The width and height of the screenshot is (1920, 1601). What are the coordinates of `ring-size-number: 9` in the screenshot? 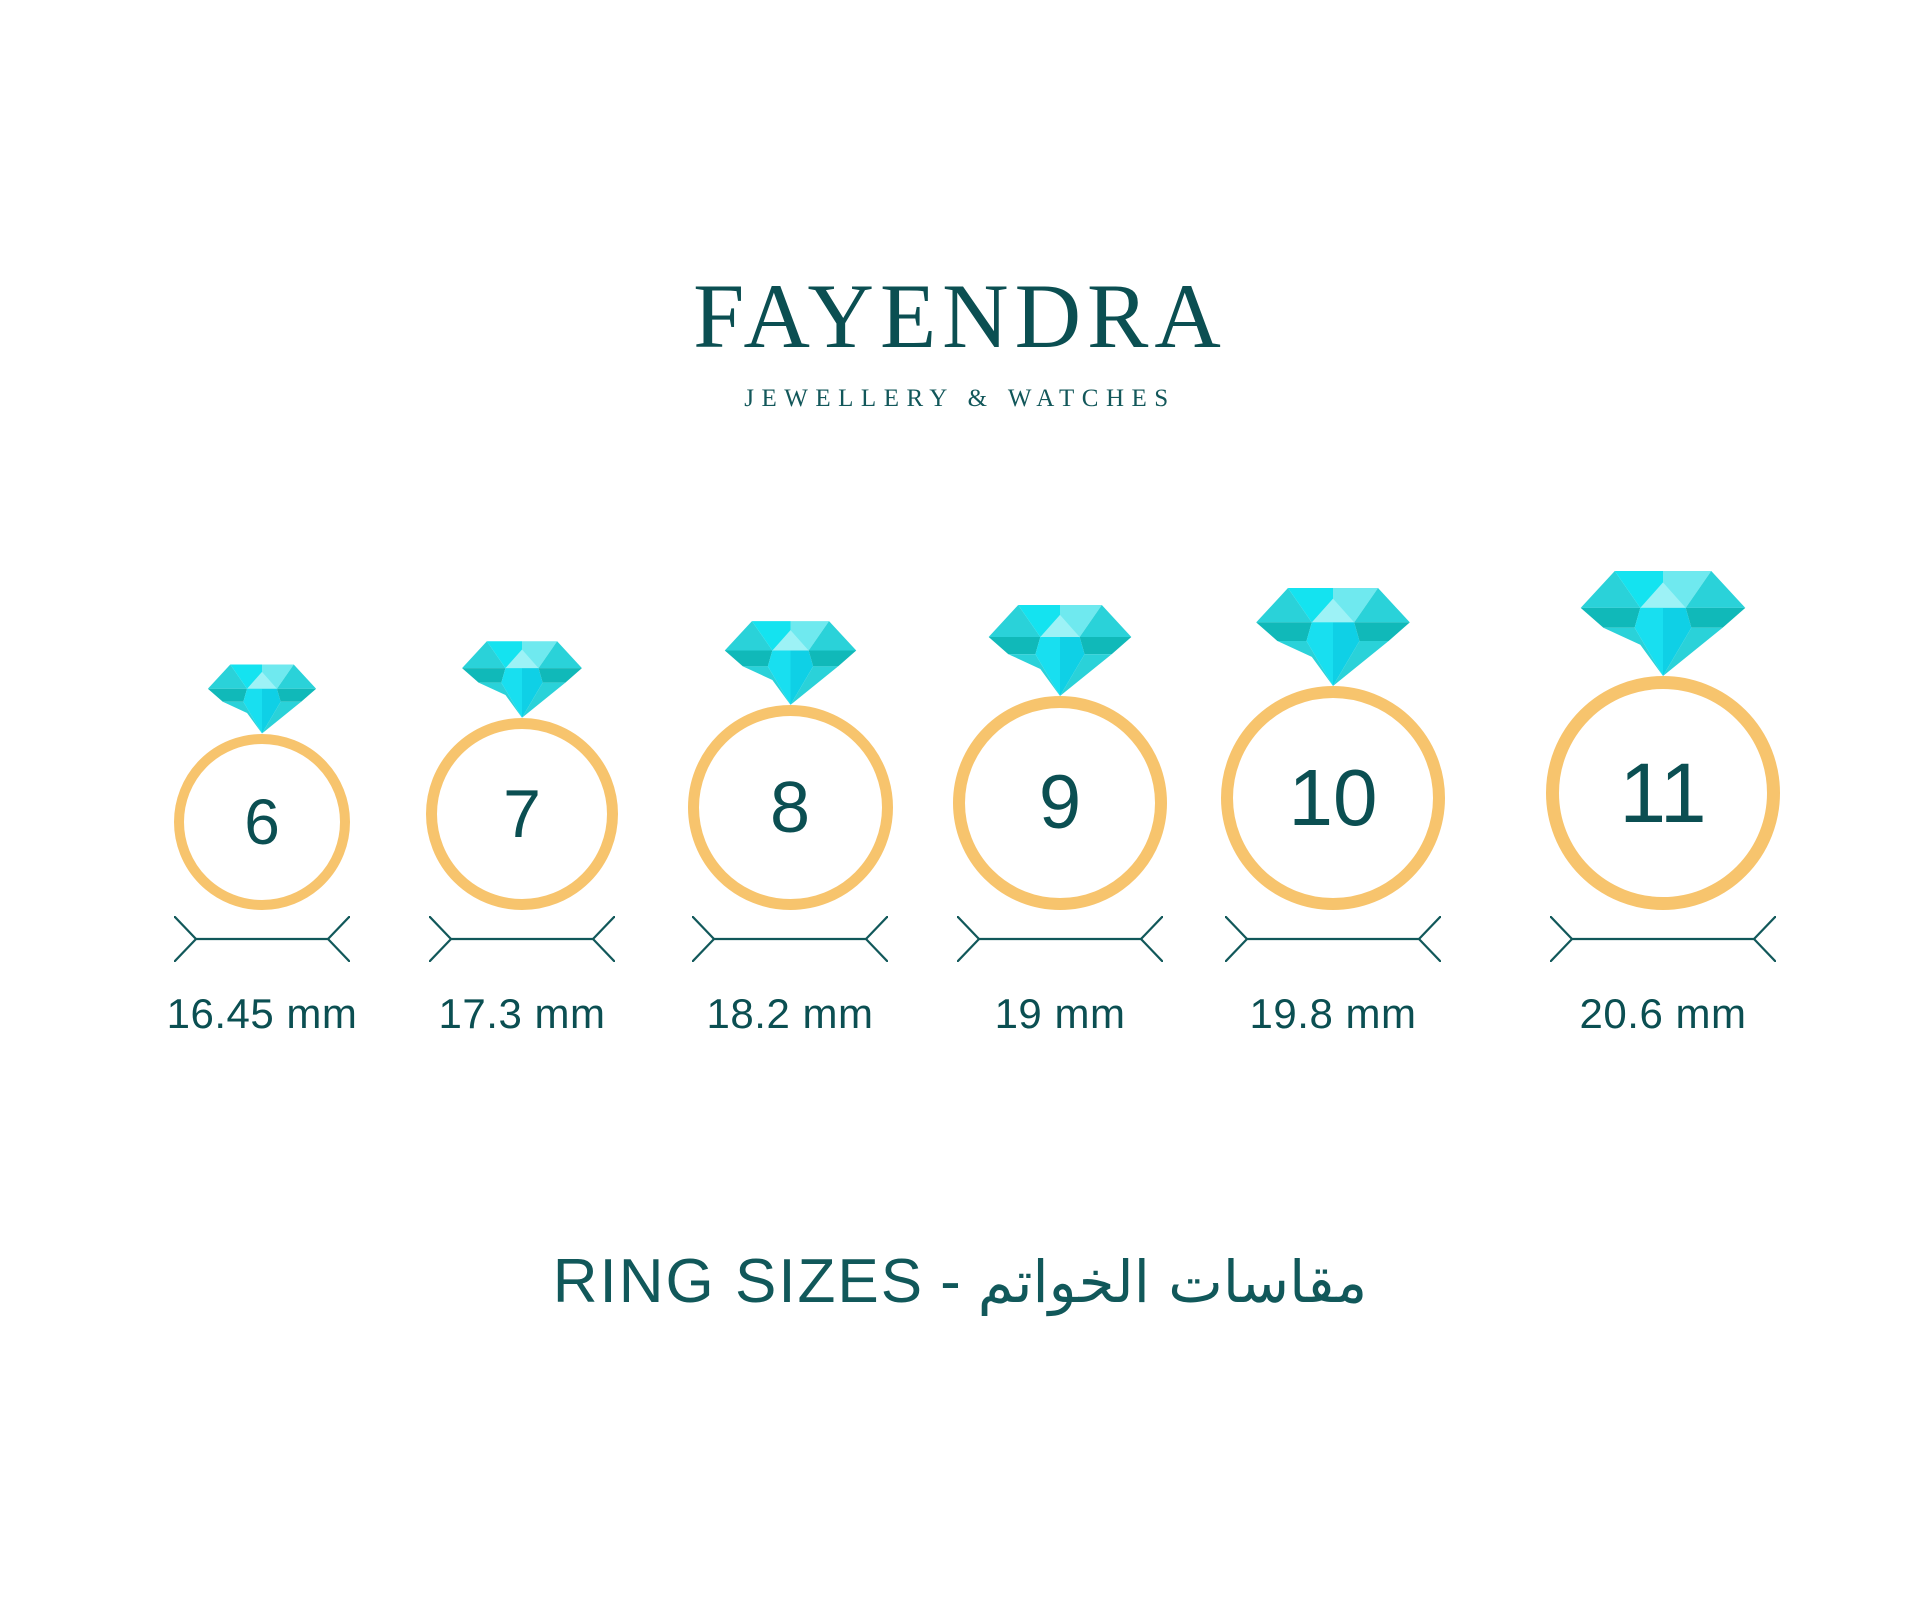 It's located at (1060, 802).